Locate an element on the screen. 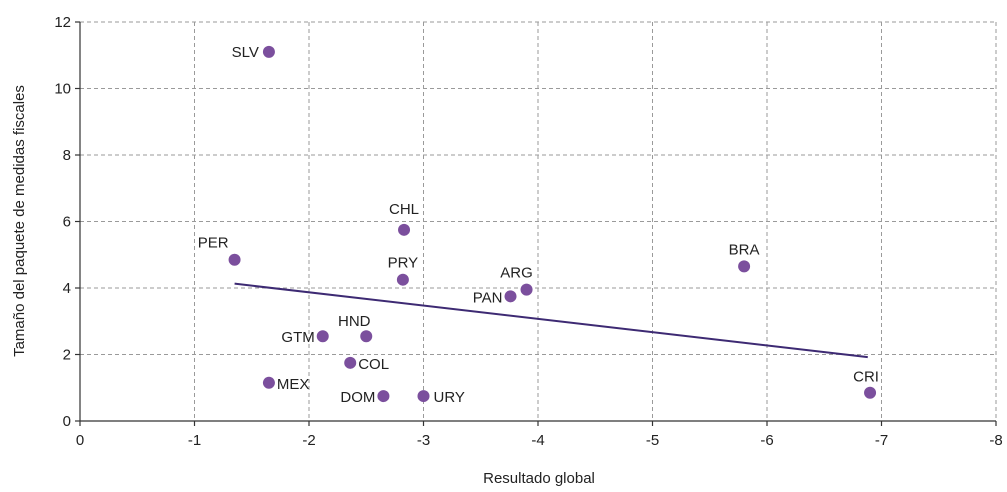  point-label: GTM is located at coordinates (297, 337).